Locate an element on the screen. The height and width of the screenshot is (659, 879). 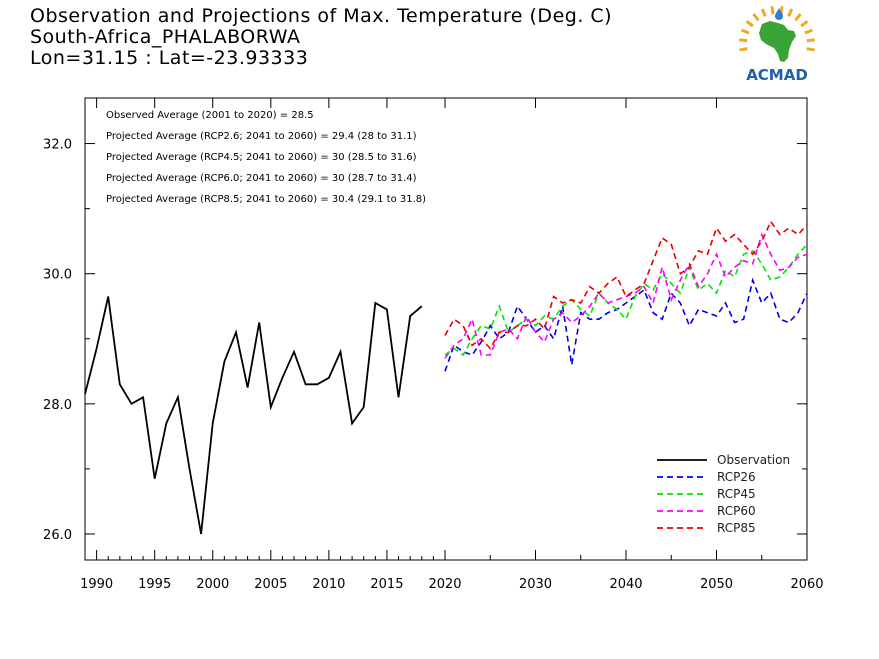
series-line-rcp85 is located at coordinates (626, 284).